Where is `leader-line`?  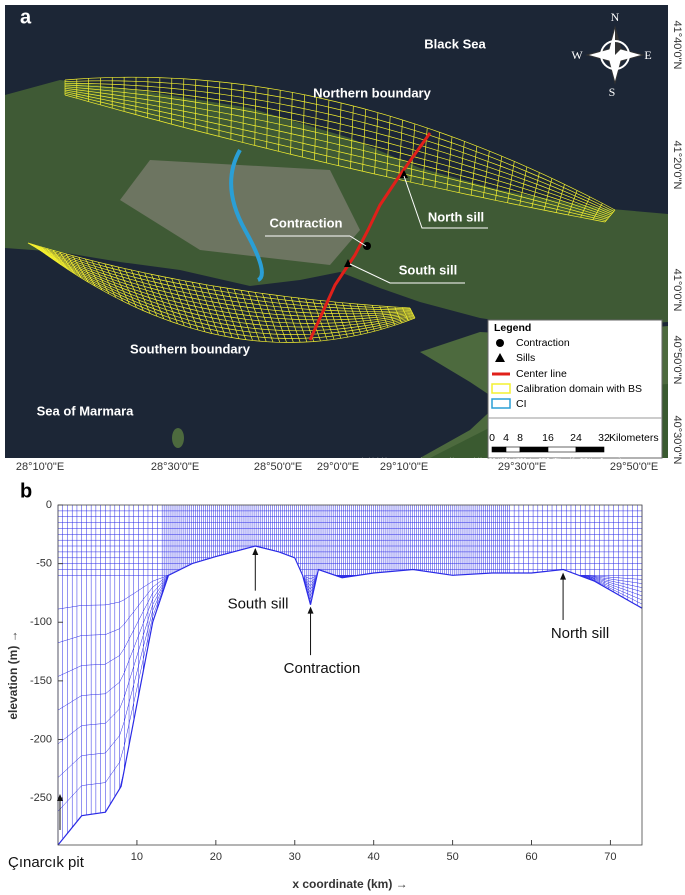 leader-line is located at coordinates (445, 202).